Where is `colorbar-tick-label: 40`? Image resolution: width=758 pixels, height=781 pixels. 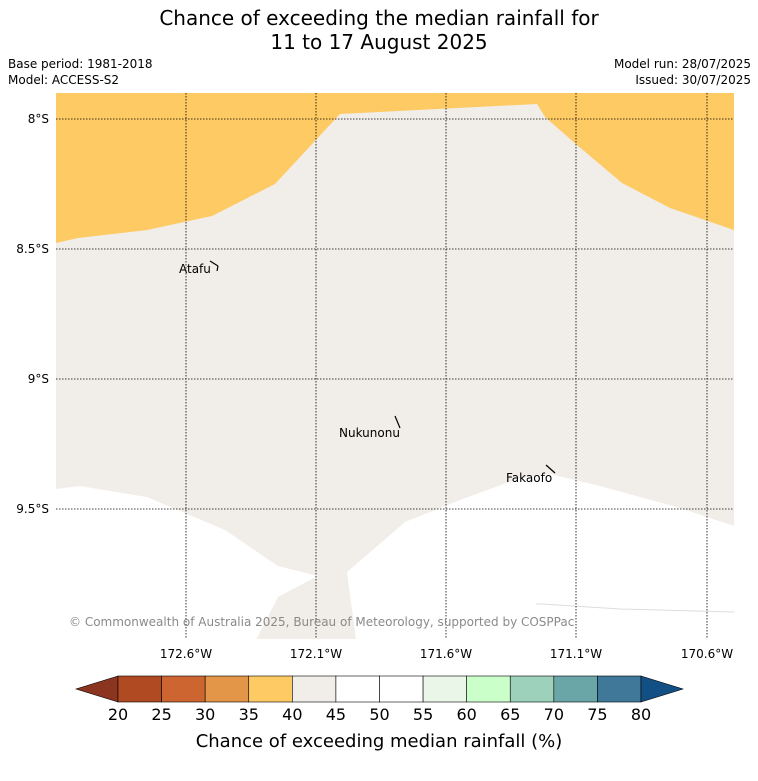
colorbar-tick-label: 40 is located at coordinates (292, 714).